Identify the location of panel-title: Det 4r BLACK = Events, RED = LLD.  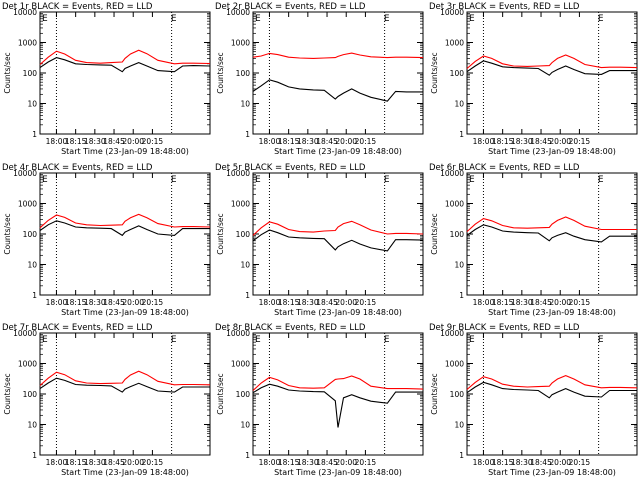
(77, 168).